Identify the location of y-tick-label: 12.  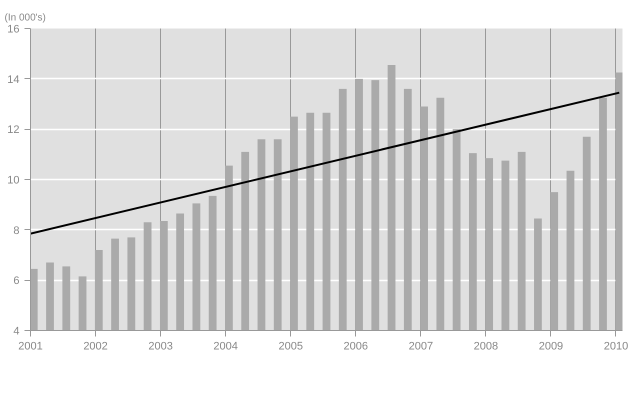
(13, 130).